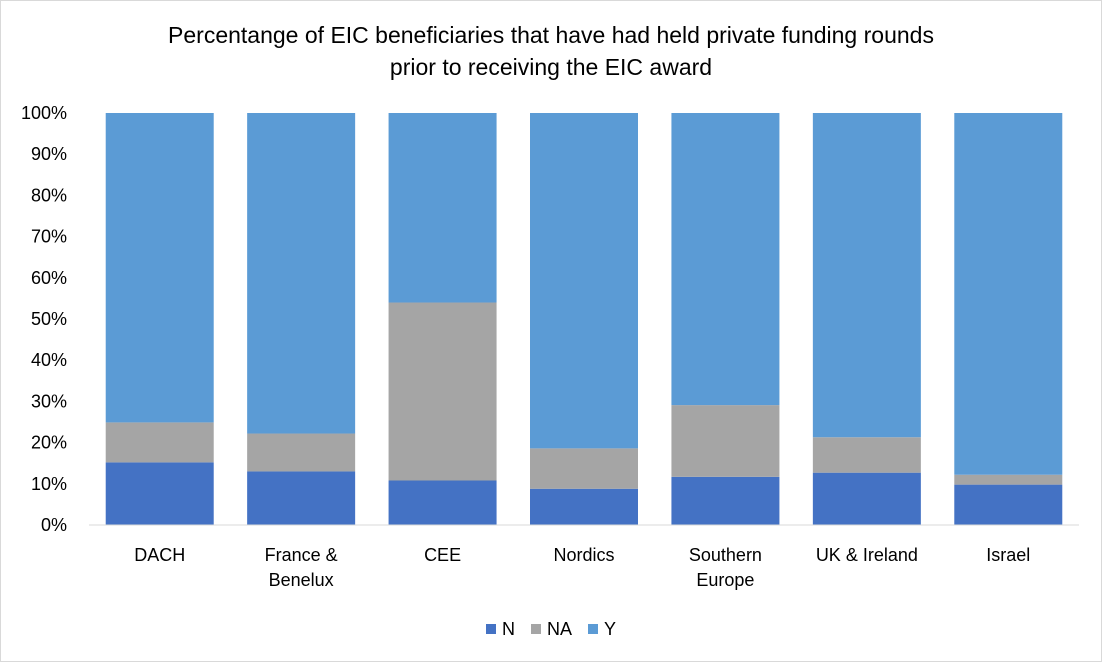  Describe the element at coordinates (500, 629) in the screenshot. I see `legend-item: N` at that location.